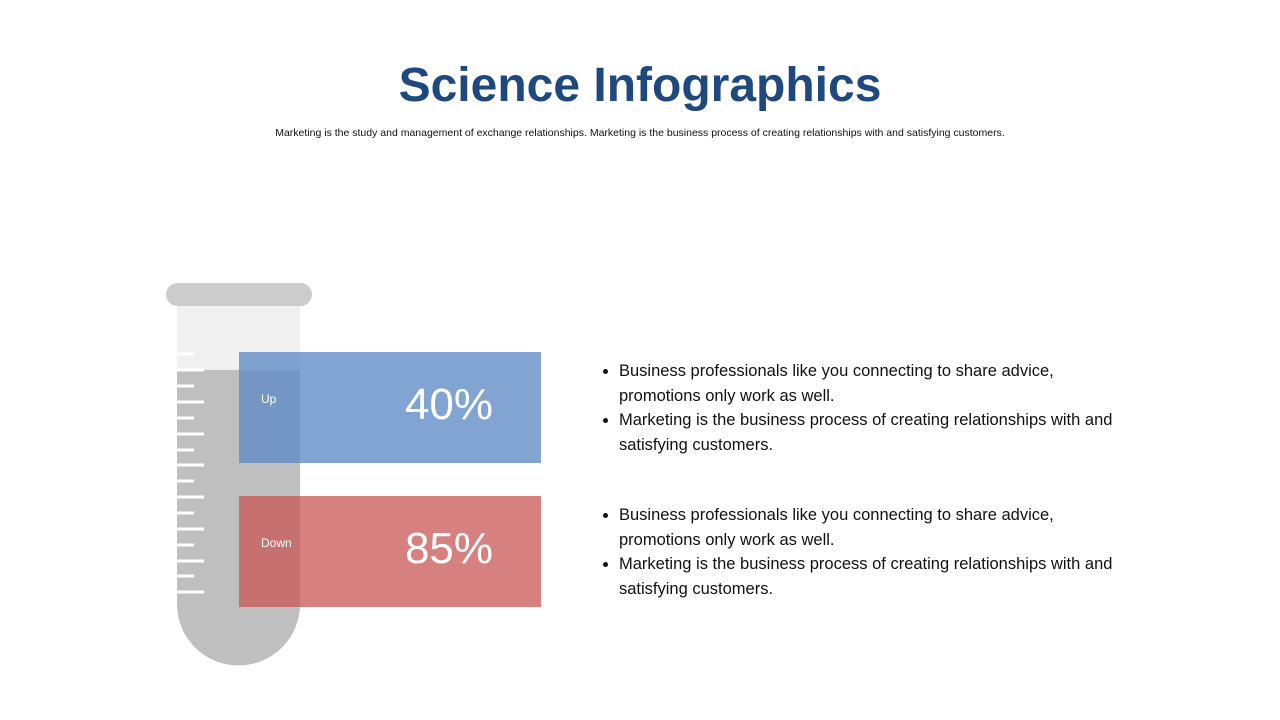  What do you see at coordinates (449, 548) in the screenshot?
I see `item-value: 85%` at bounding box center [449, 548].